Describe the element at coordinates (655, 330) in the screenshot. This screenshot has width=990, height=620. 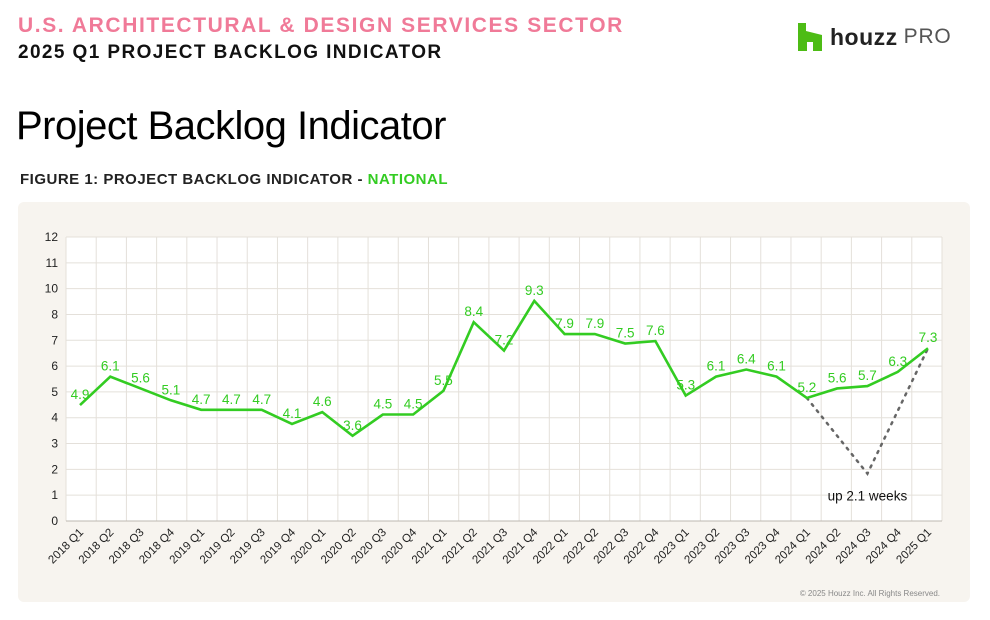
I see `data-label: 7.6` at that location.